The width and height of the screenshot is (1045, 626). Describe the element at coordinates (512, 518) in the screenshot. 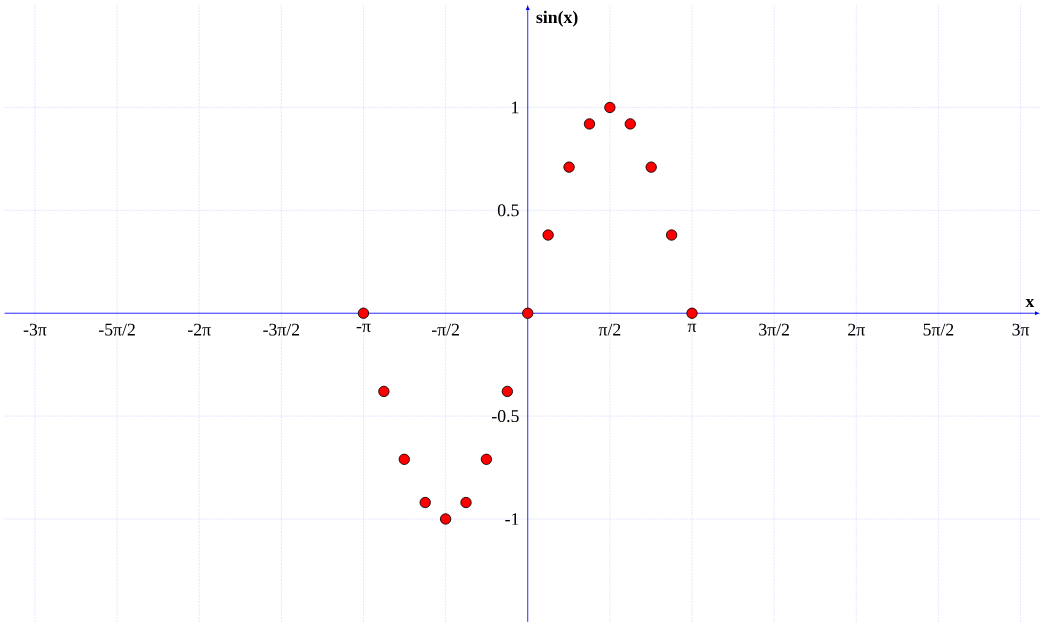

I see `y-tick-label: -1` at that location.